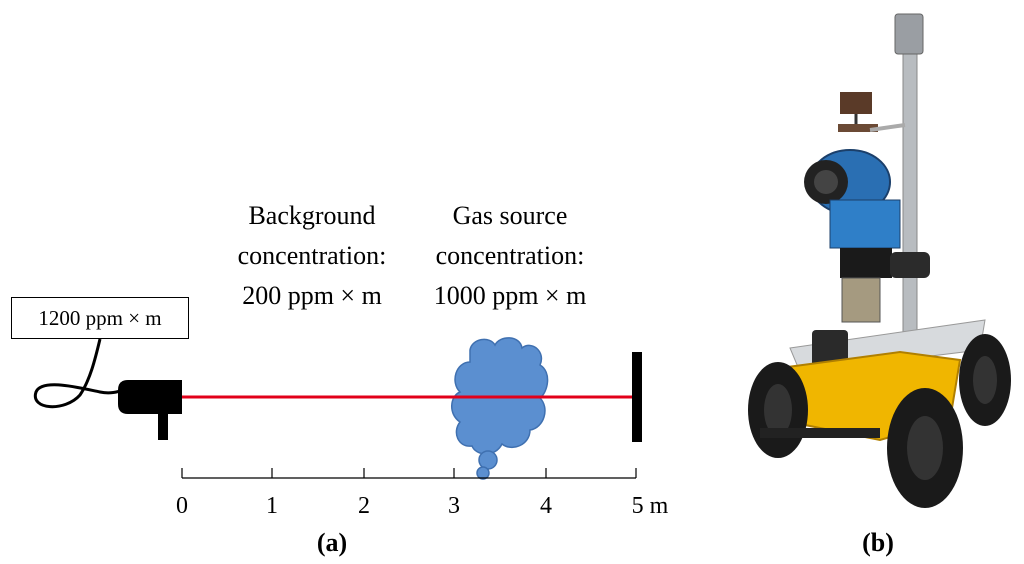  Describe the element at coordinates (312, 255) in the screenshot. I see `background-label-line2: concentration:` at that location.